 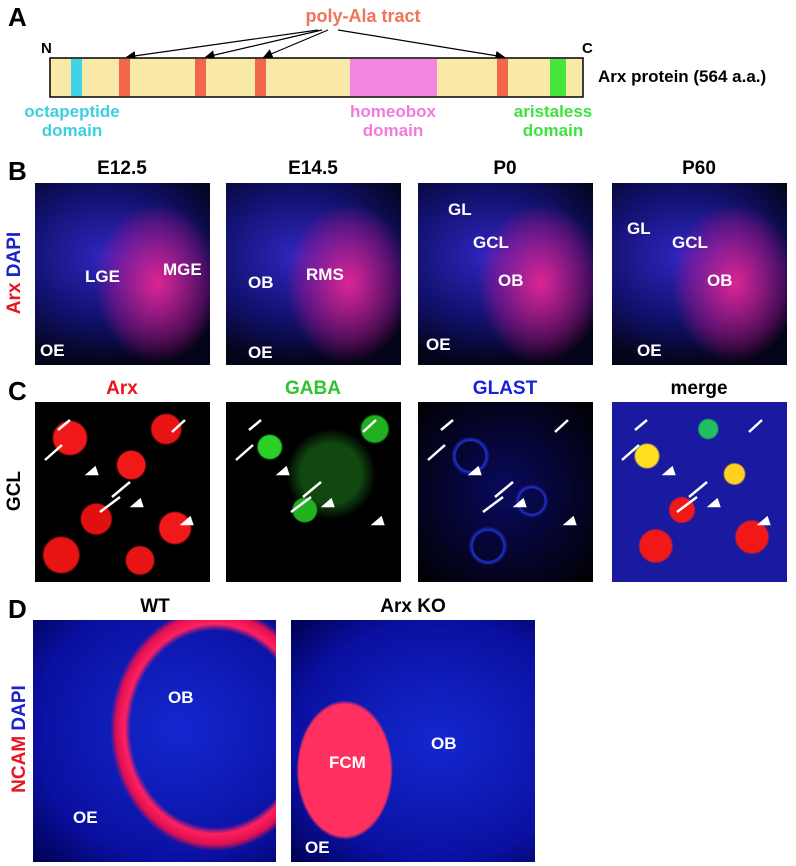 What do you see at coordinates (699, 168) in the screenshot?
I see `image-title: P60` at bounding box center [699, 168].